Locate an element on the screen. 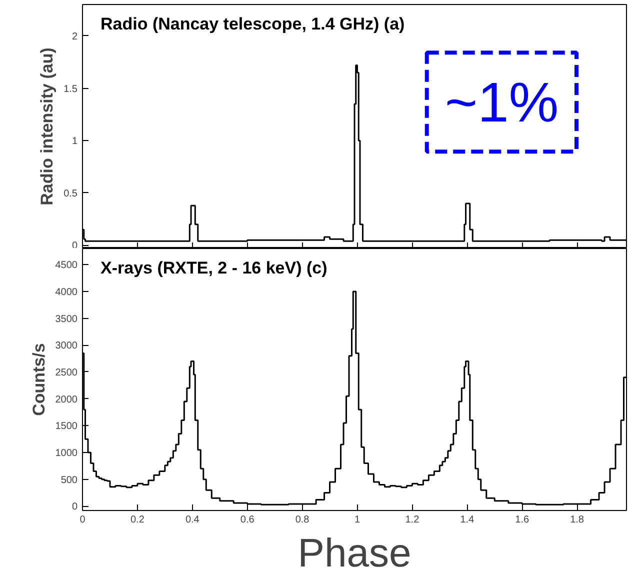  text: Radio (Nancay telescope, 1.4 GHz) (a) is located at coordinates (252, 24).